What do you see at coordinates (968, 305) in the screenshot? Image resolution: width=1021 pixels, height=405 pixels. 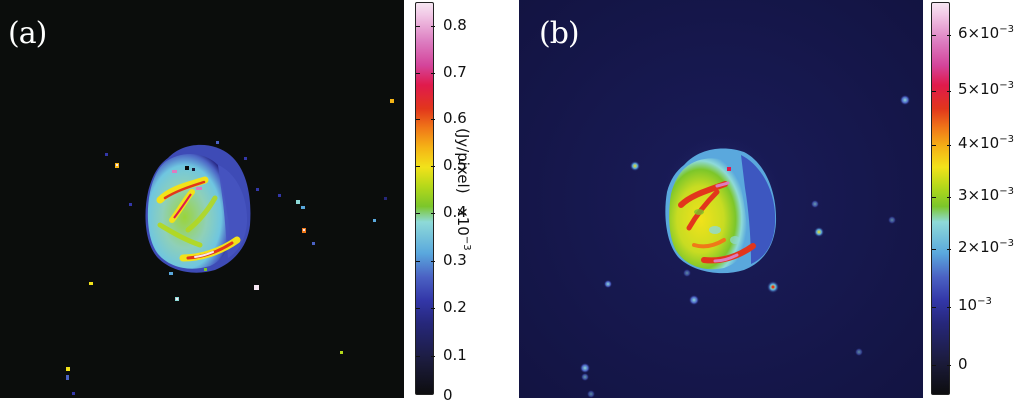 I see `tick-base: 10` at bounding box center [968, 305].